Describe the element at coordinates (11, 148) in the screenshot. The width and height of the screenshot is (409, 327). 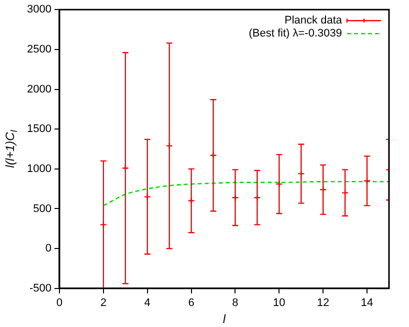
I see `y-axis-title: l(l+1)Cl` at that location.